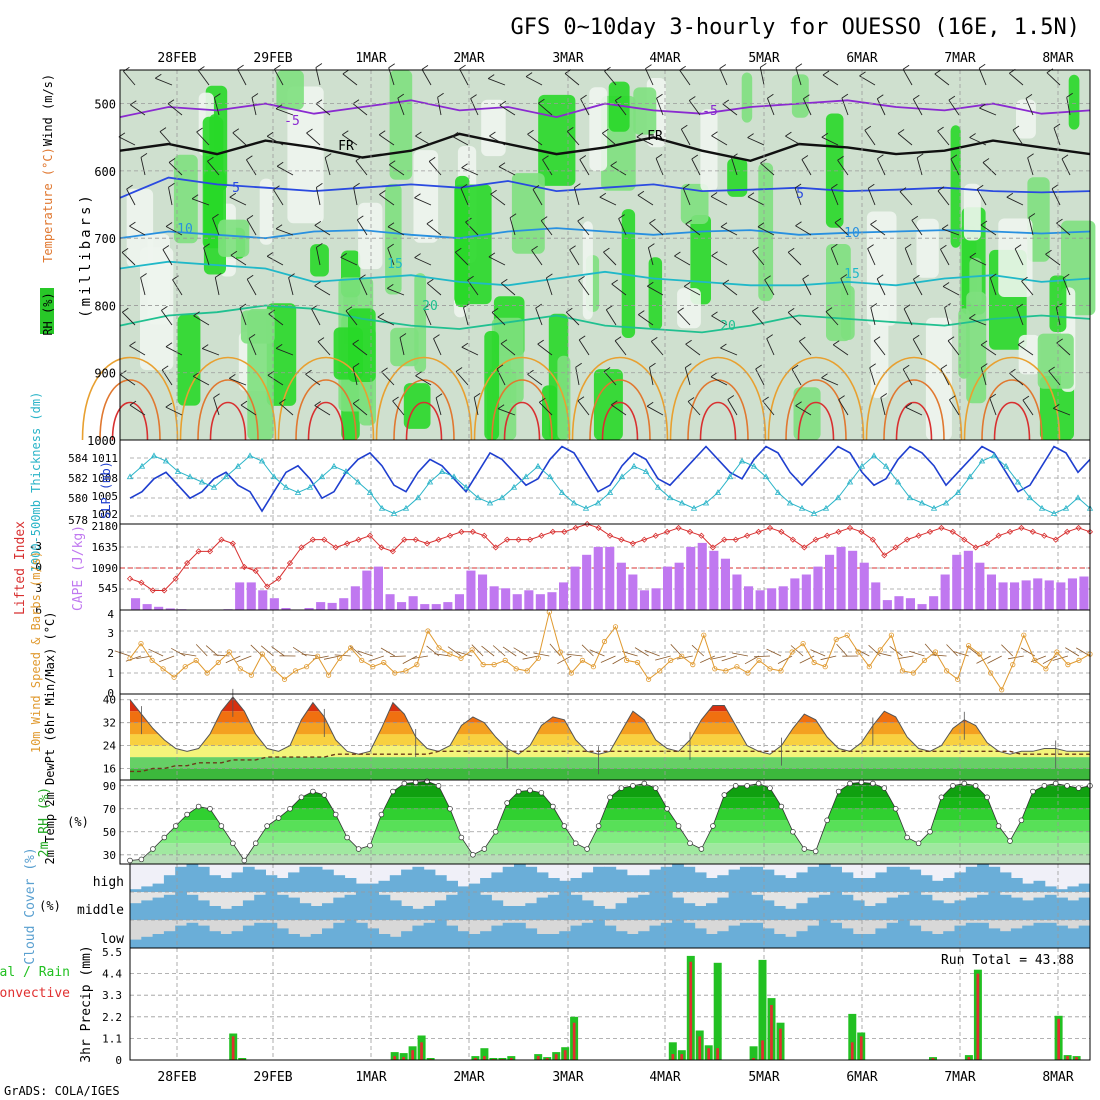 The width and height of the screenshot is (1100, 1100). Describe the element at coordinates (610, 728) in the screenshot. I see `temp-band` at that location.